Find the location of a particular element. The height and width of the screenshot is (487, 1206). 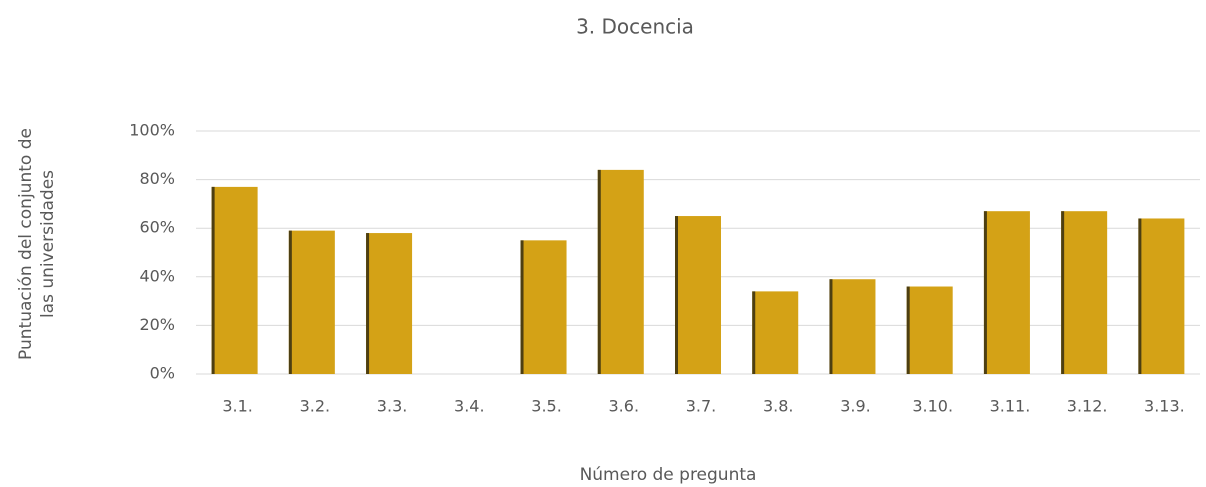

x-tick-label: 3.5. is located at coordinates (546, 406).